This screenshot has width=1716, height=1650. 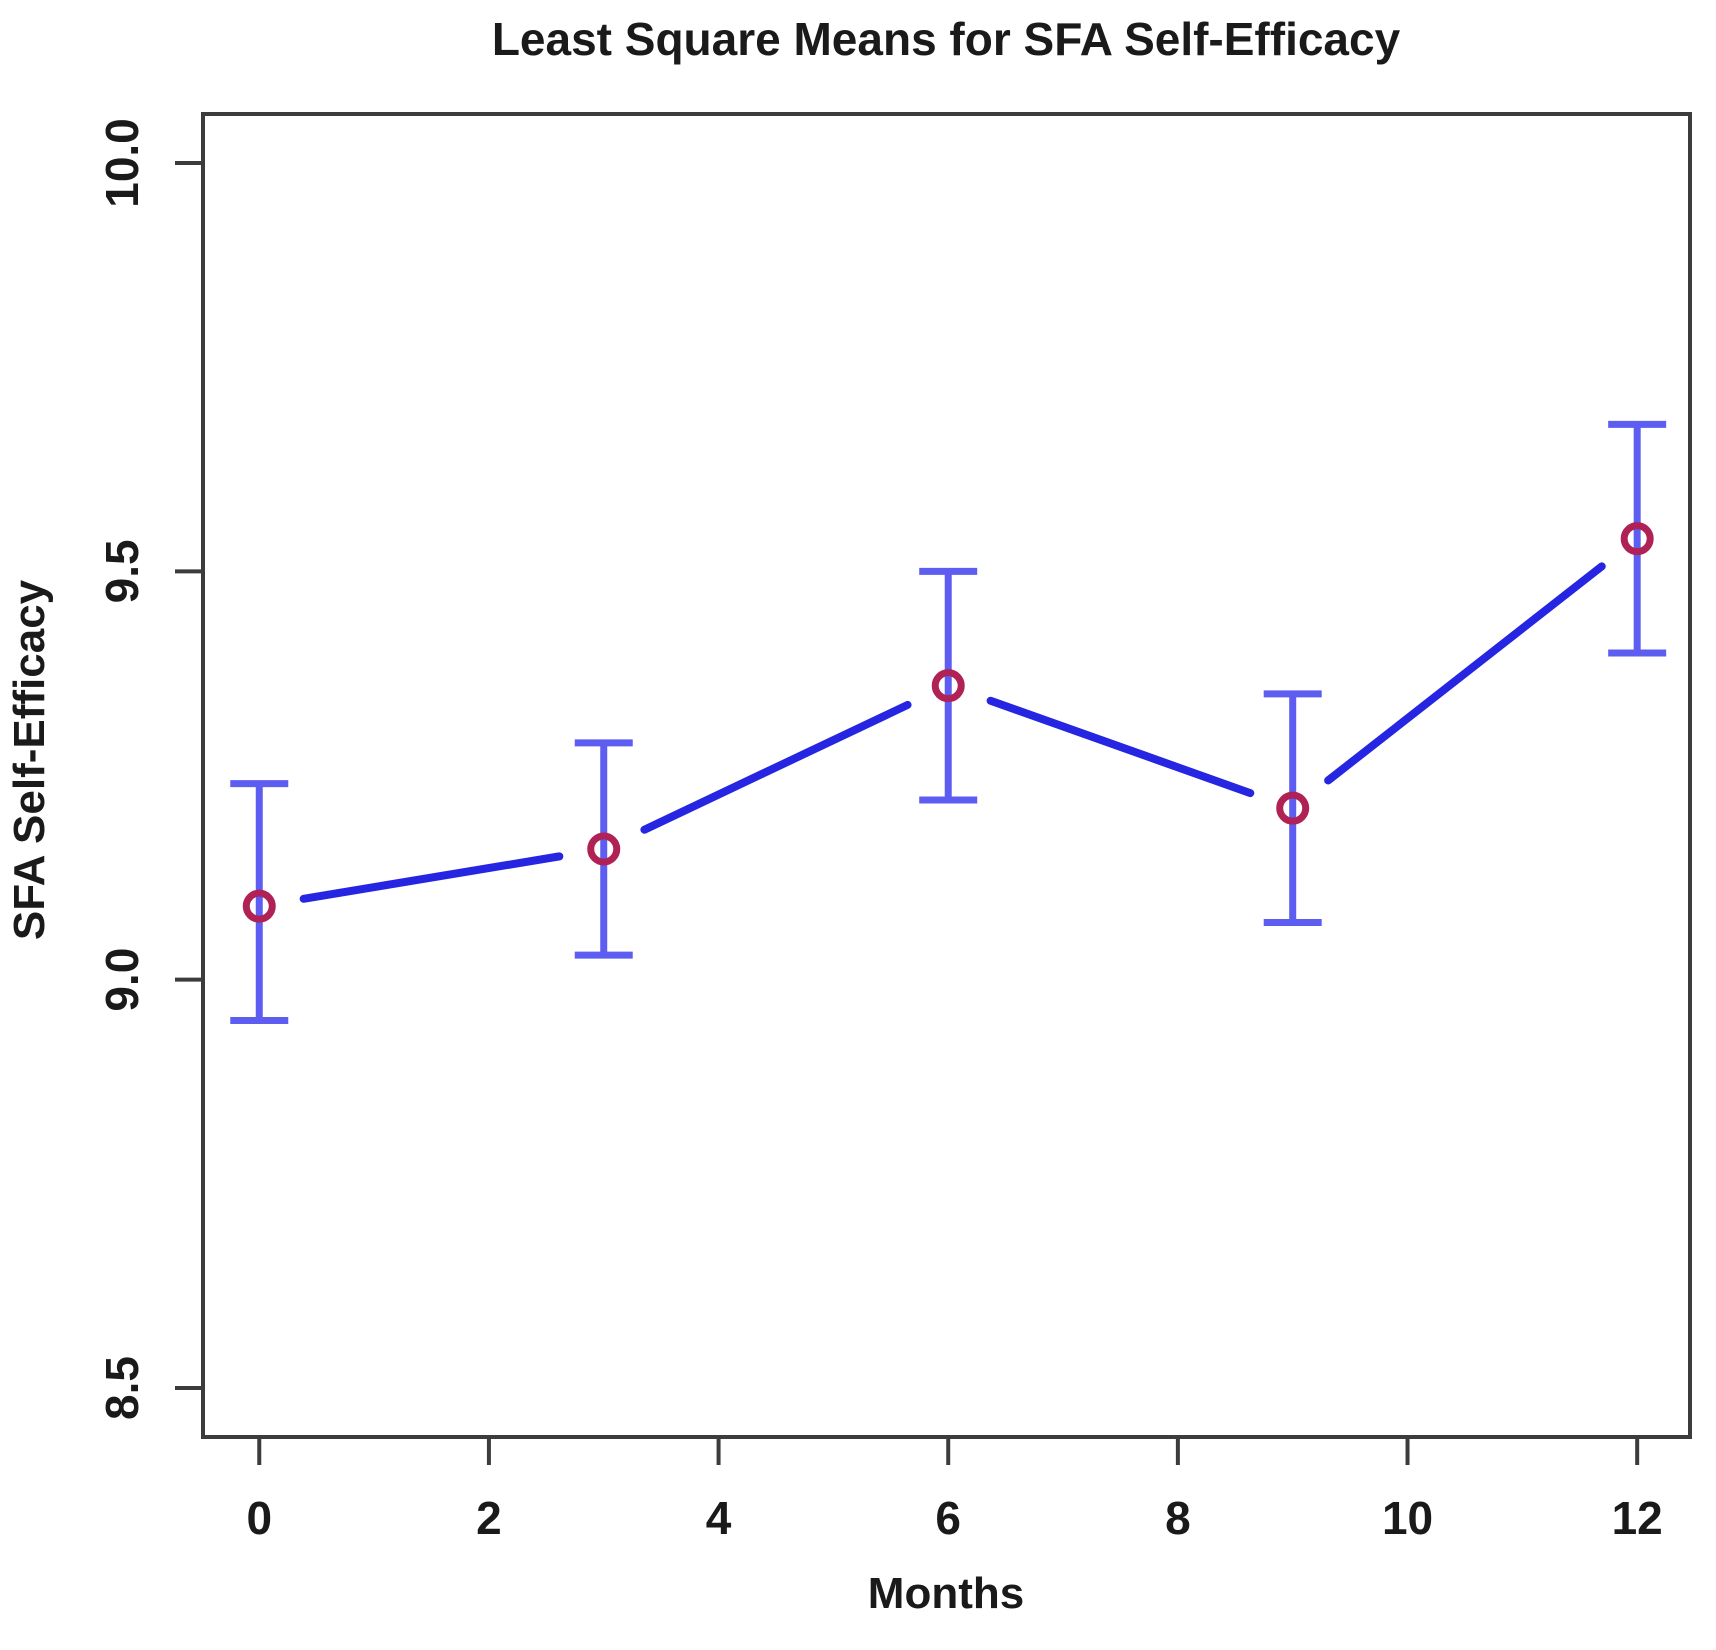 I want to click on x-tick-label: 2, so click(x=489, y=1518).